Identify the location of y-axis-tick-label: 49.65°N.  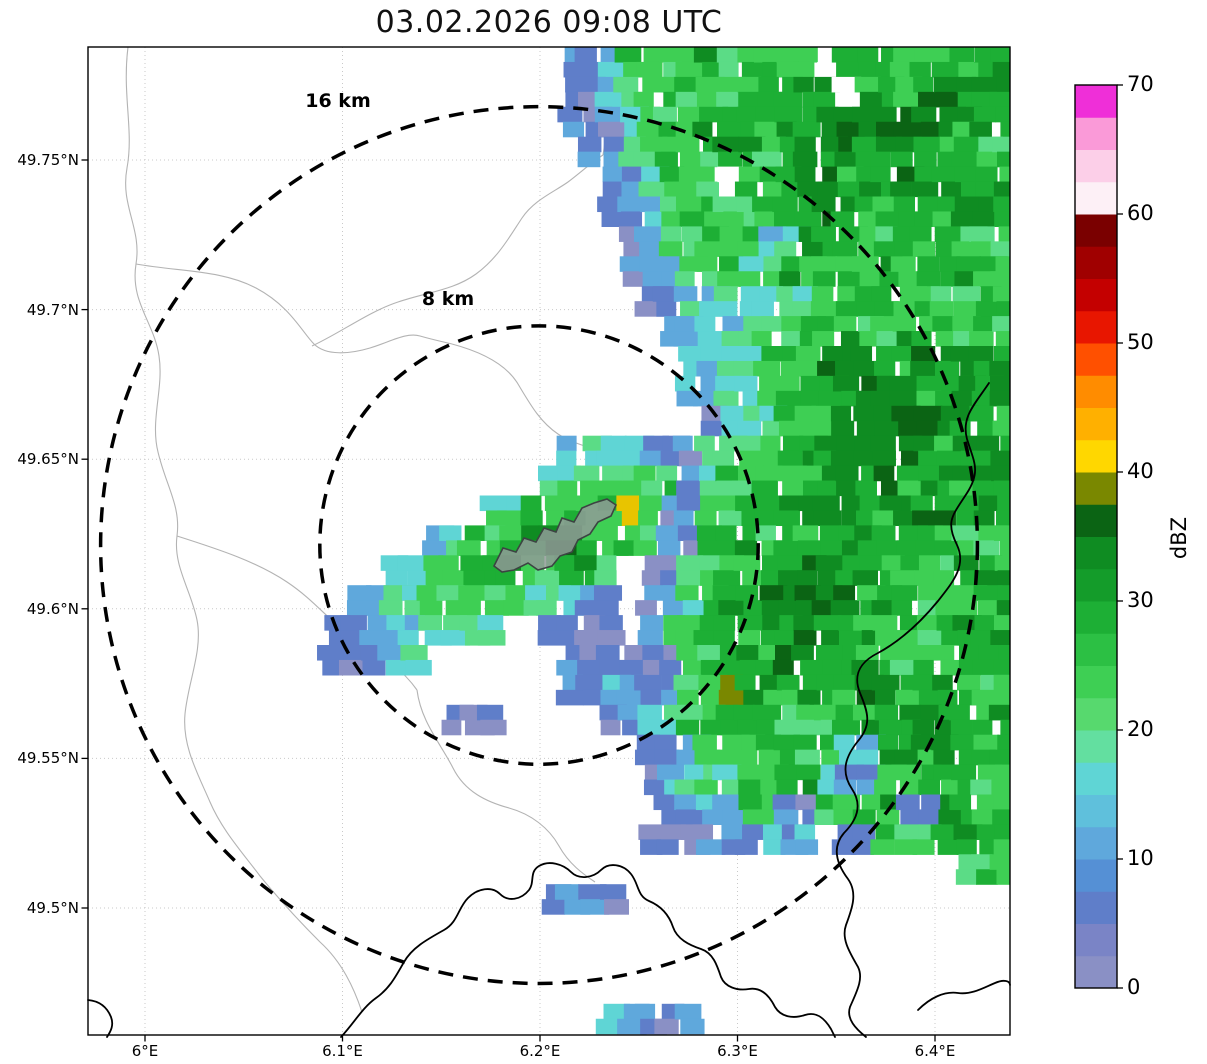
(48, 459).